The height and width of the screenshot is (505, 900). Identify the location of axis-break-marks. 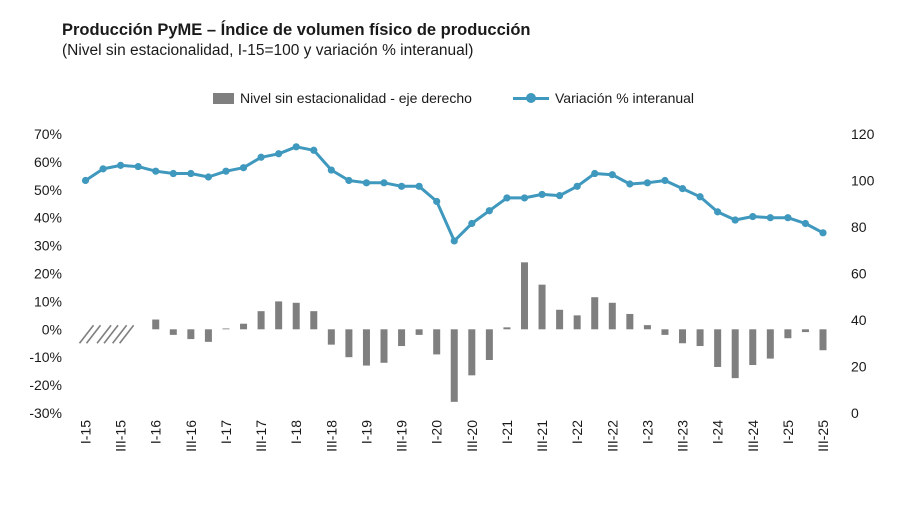
(106, 334).